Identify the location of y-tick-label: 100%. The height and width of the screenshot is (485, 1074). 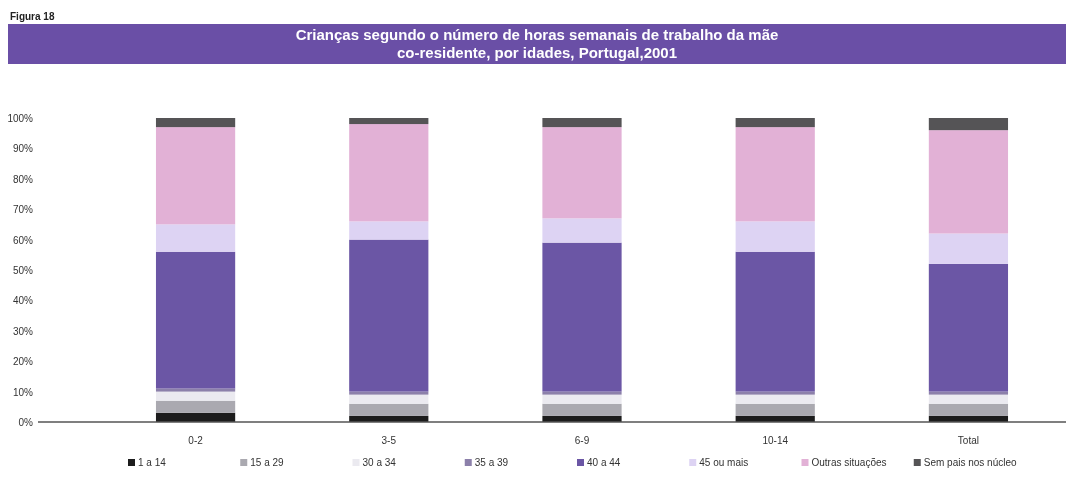
(20, 118).